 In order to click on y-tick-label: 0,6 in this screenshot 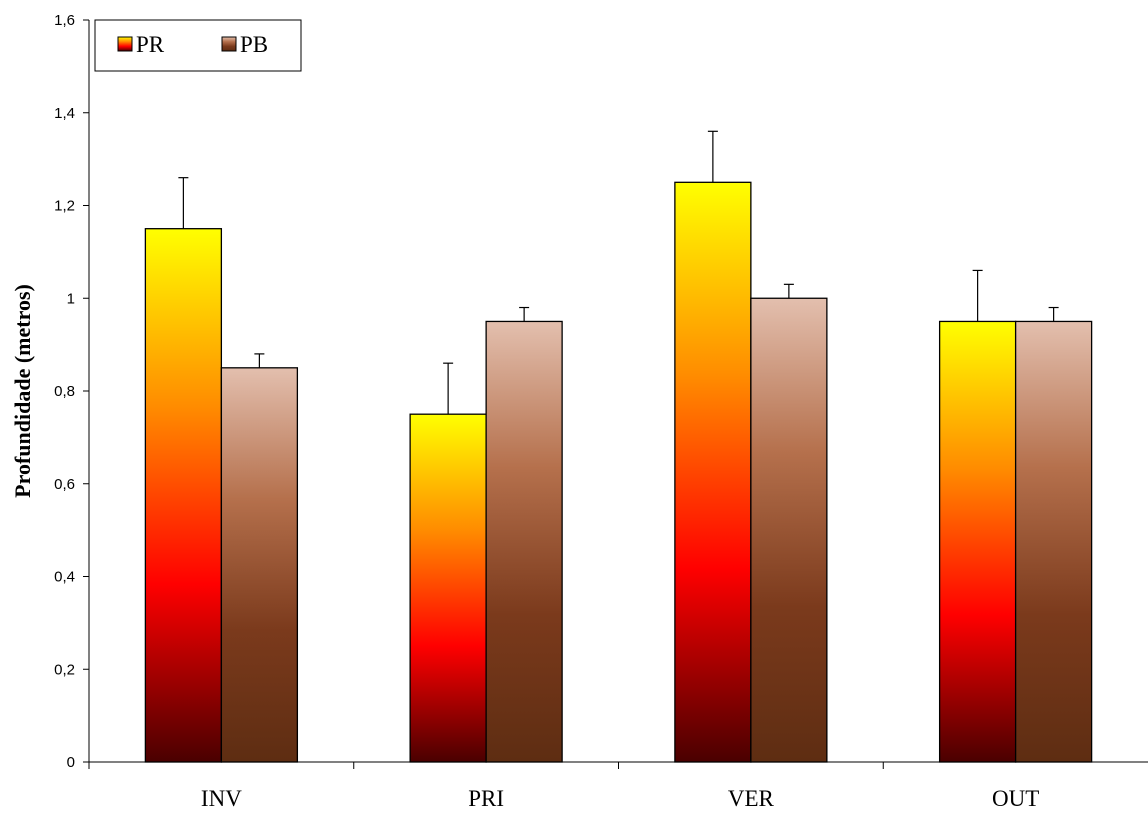, I will do `click(64, 484)`.